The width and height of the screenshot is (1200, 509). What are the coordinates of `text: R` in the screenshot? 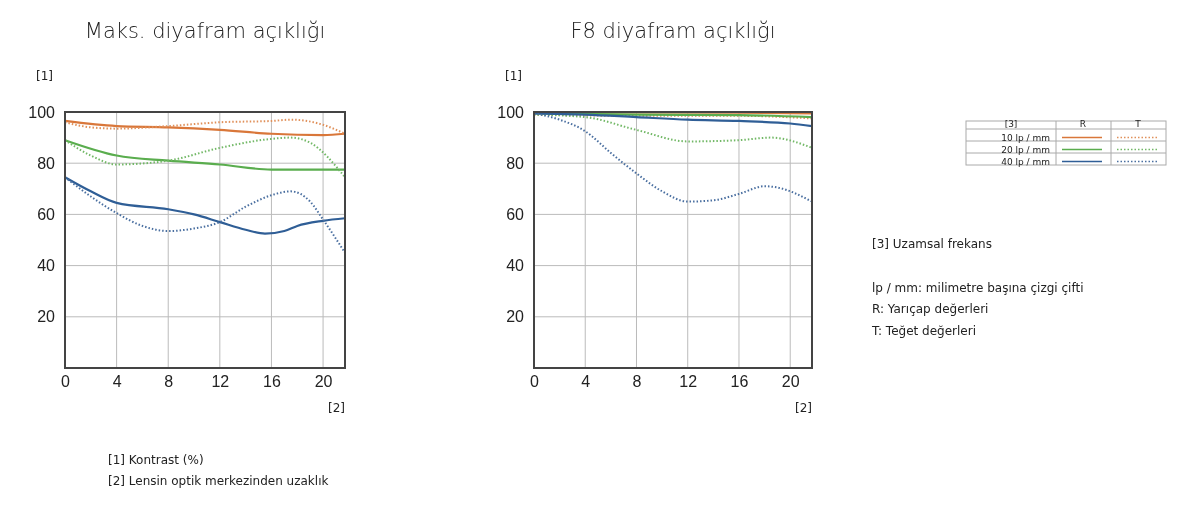 It's located at (1083, 124).